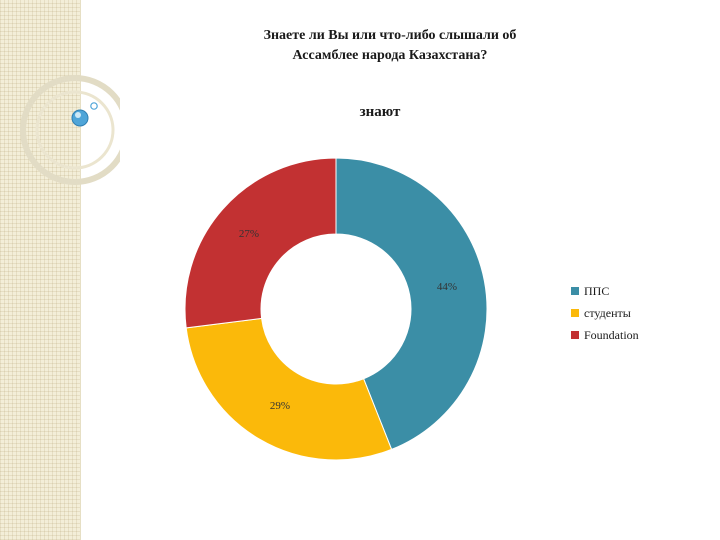 This screenshot has height=540, width=720. What do you see at coordinates (390, 55) in the screenshot?
I see `slide-title-line-2: Ассамблее народа Казахстана?` at bounding box center [390, 55].